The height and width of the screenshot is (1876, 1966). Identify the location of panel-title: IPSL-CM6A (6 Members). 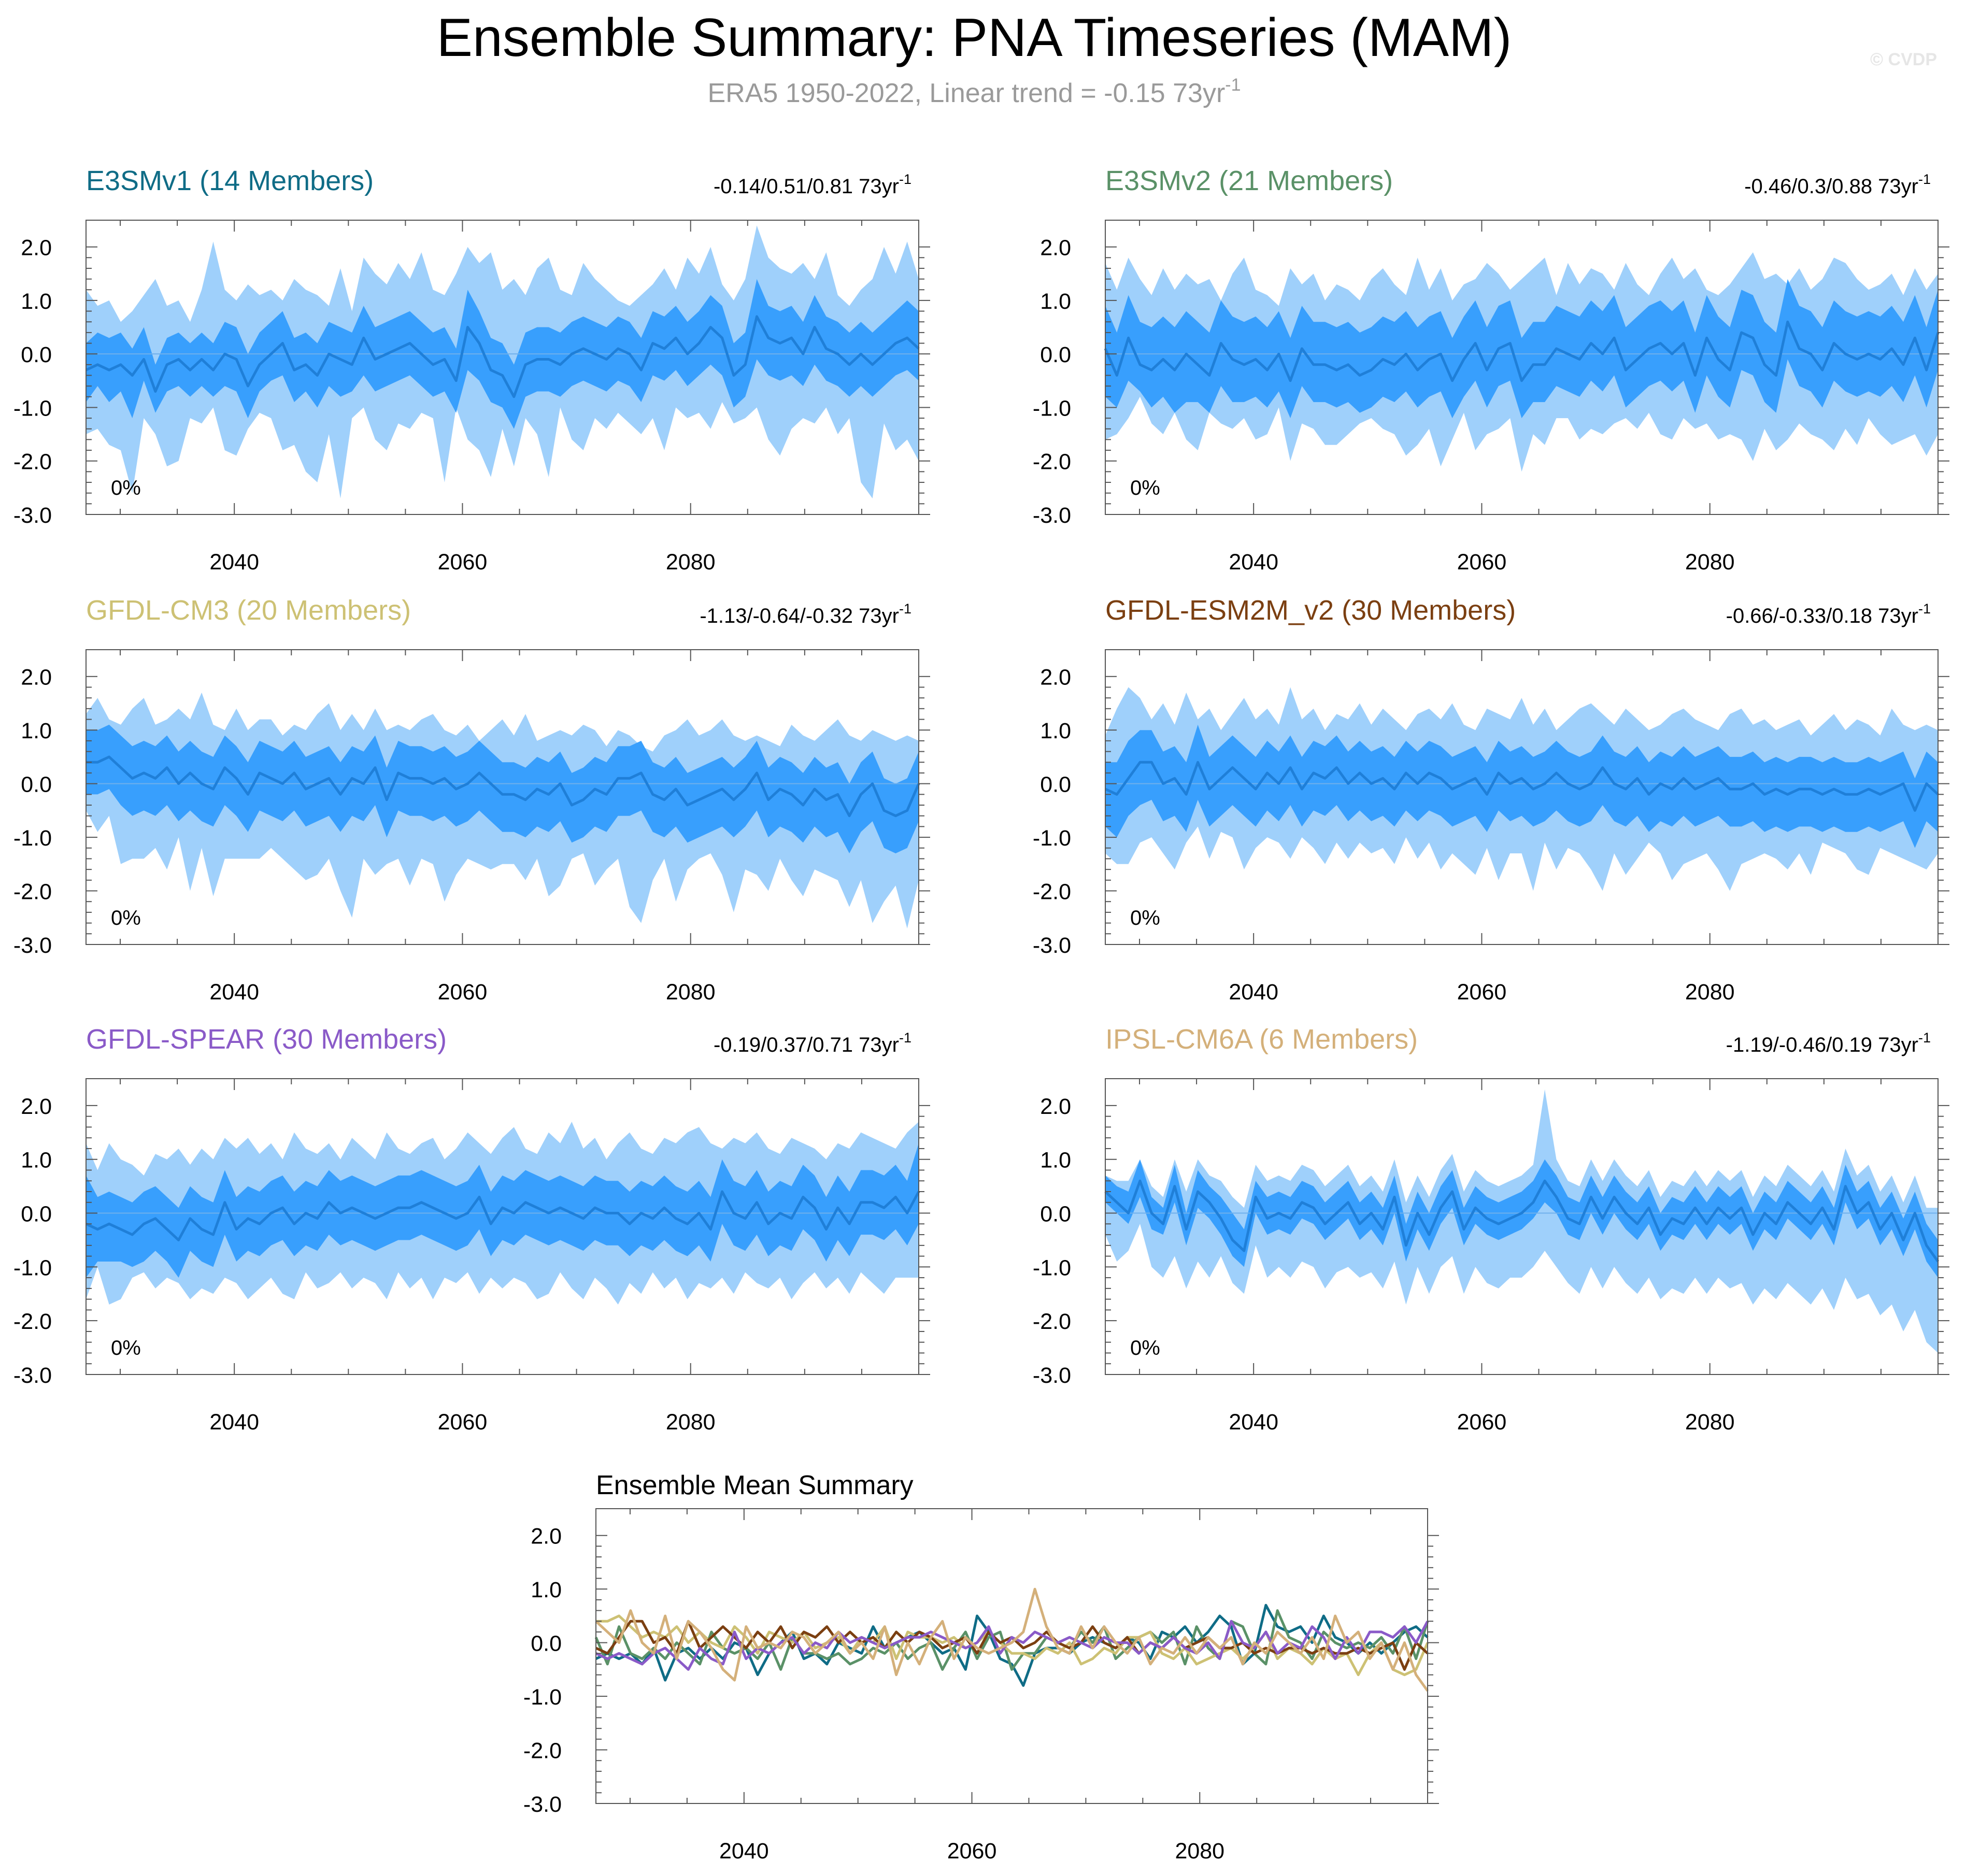
(1261, 1039).